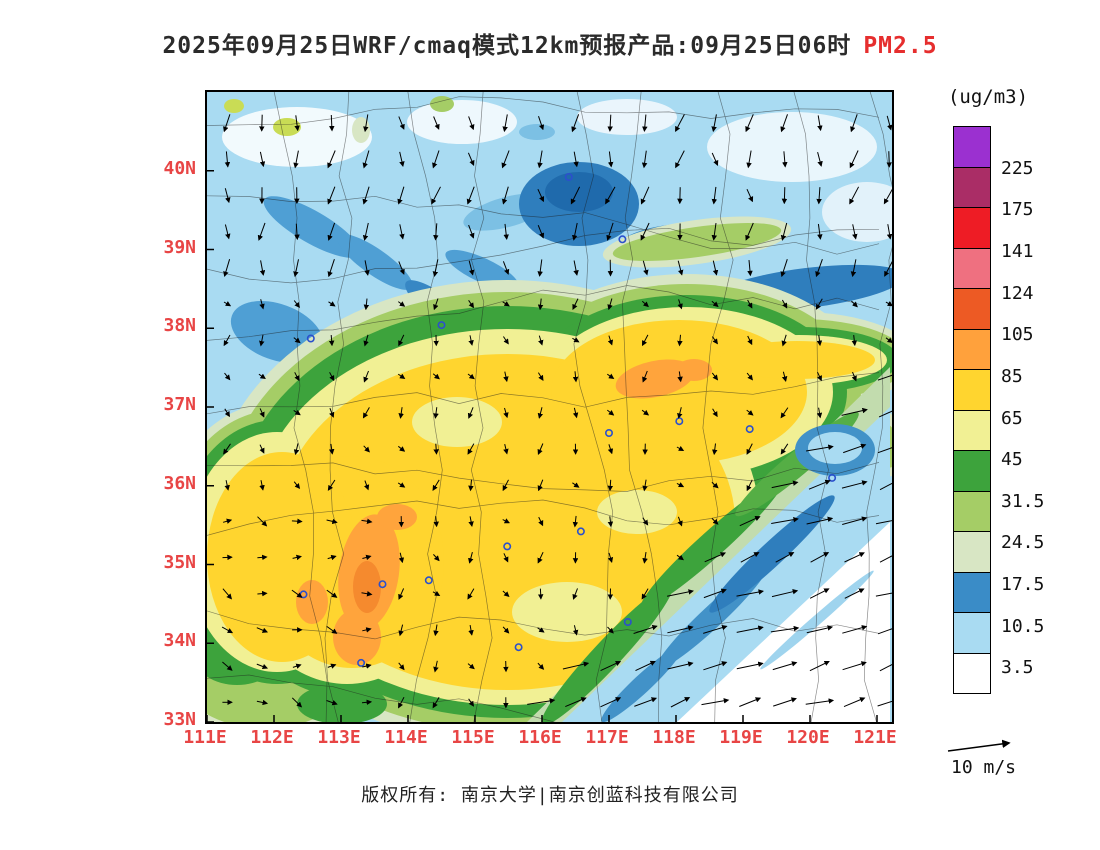  Describe the element at coordinates (674, 737) in the screenshot. I see `lon-tick-label: 118E` at that location.